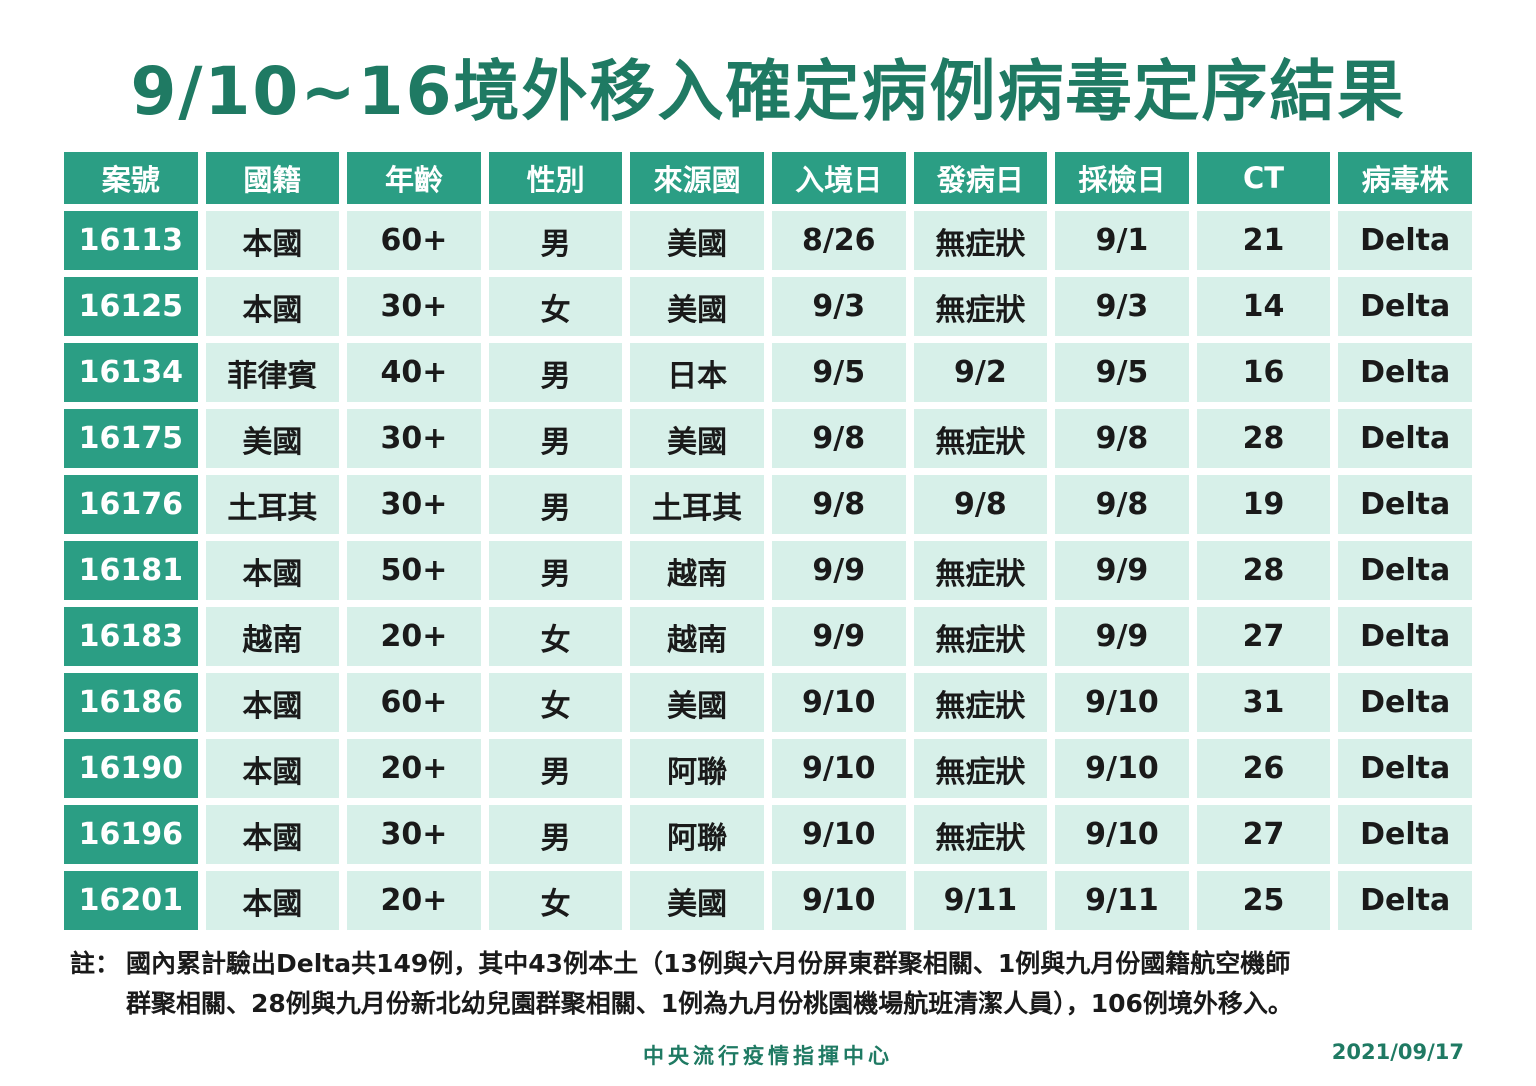  What do you see at coordinates (131, 504) in the screenshot?
I see `cell-case-number: 16176` at bounding box center [131, 504].